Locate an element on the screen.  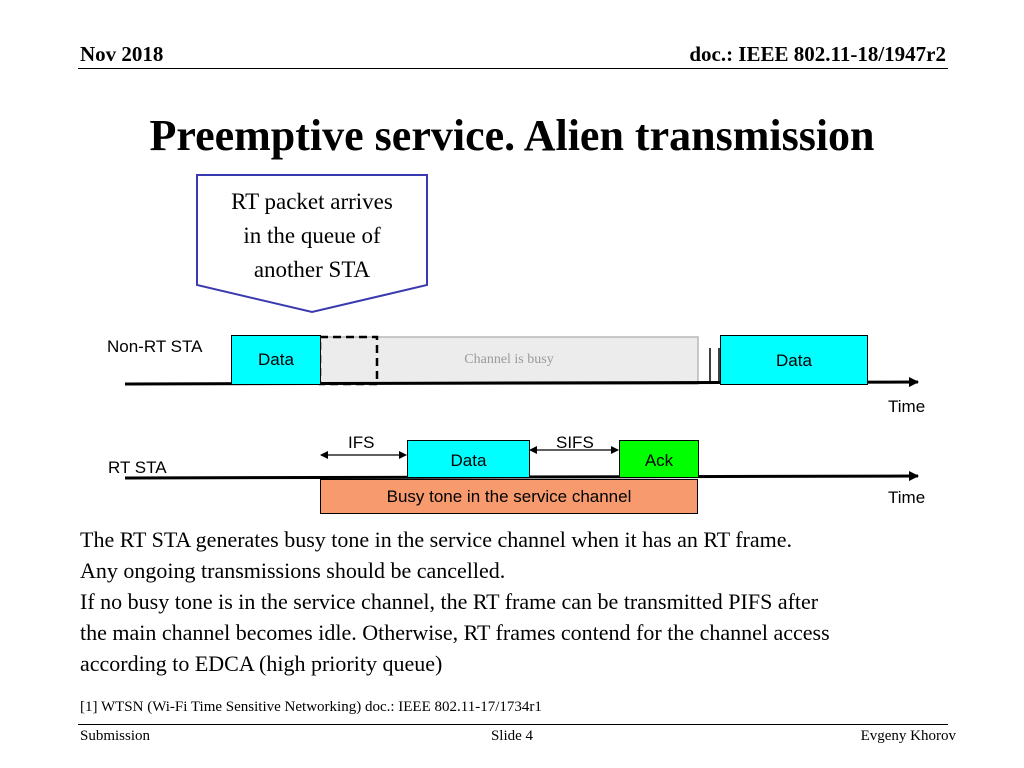
rt-time-label: Time is located at coordinates (907, 497).